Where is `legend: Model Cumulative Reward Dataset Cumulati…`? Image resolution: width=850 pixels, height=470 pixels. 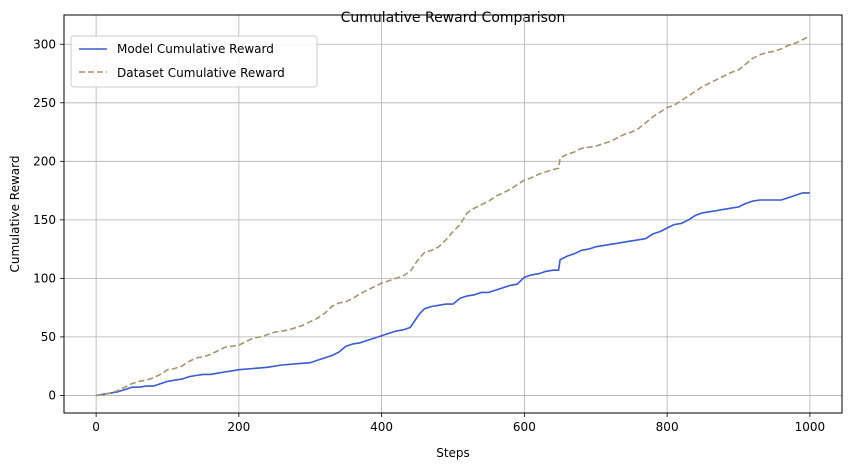 legend: Model Cumulative Reward Dataset Cumulati… is located at coordinates (194, 61).